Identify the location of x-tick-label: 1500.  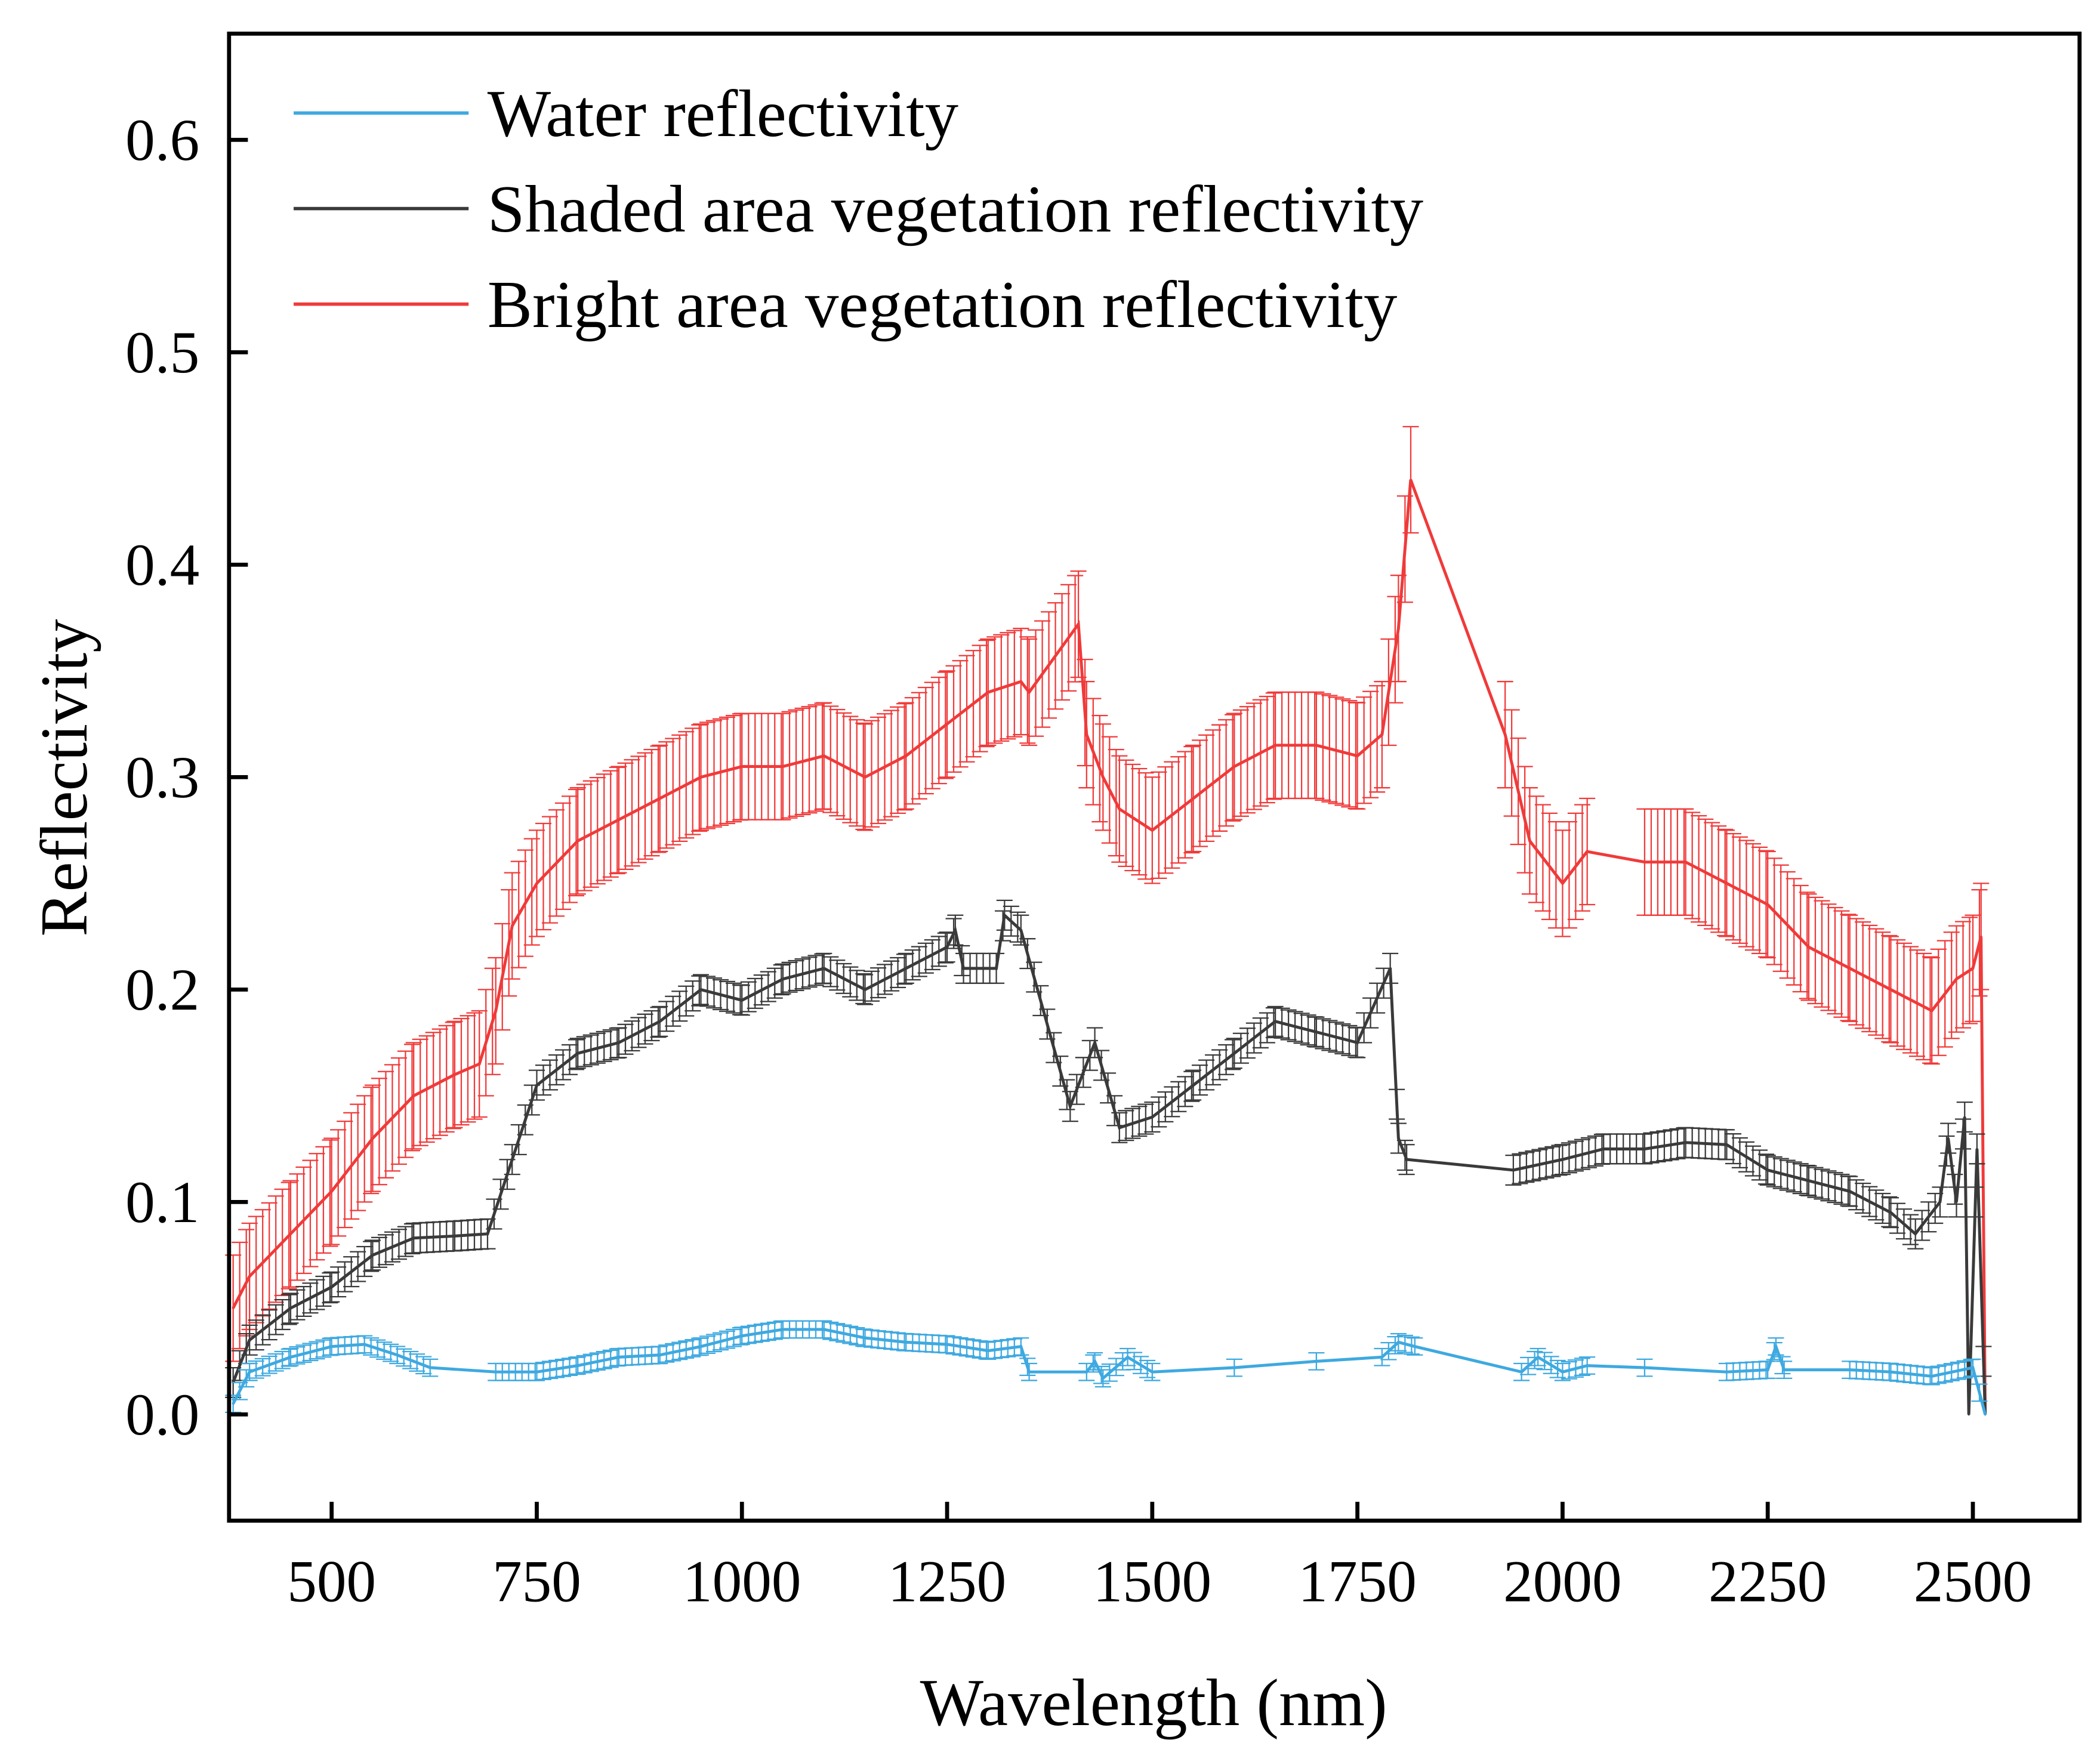
(1152, 1582).